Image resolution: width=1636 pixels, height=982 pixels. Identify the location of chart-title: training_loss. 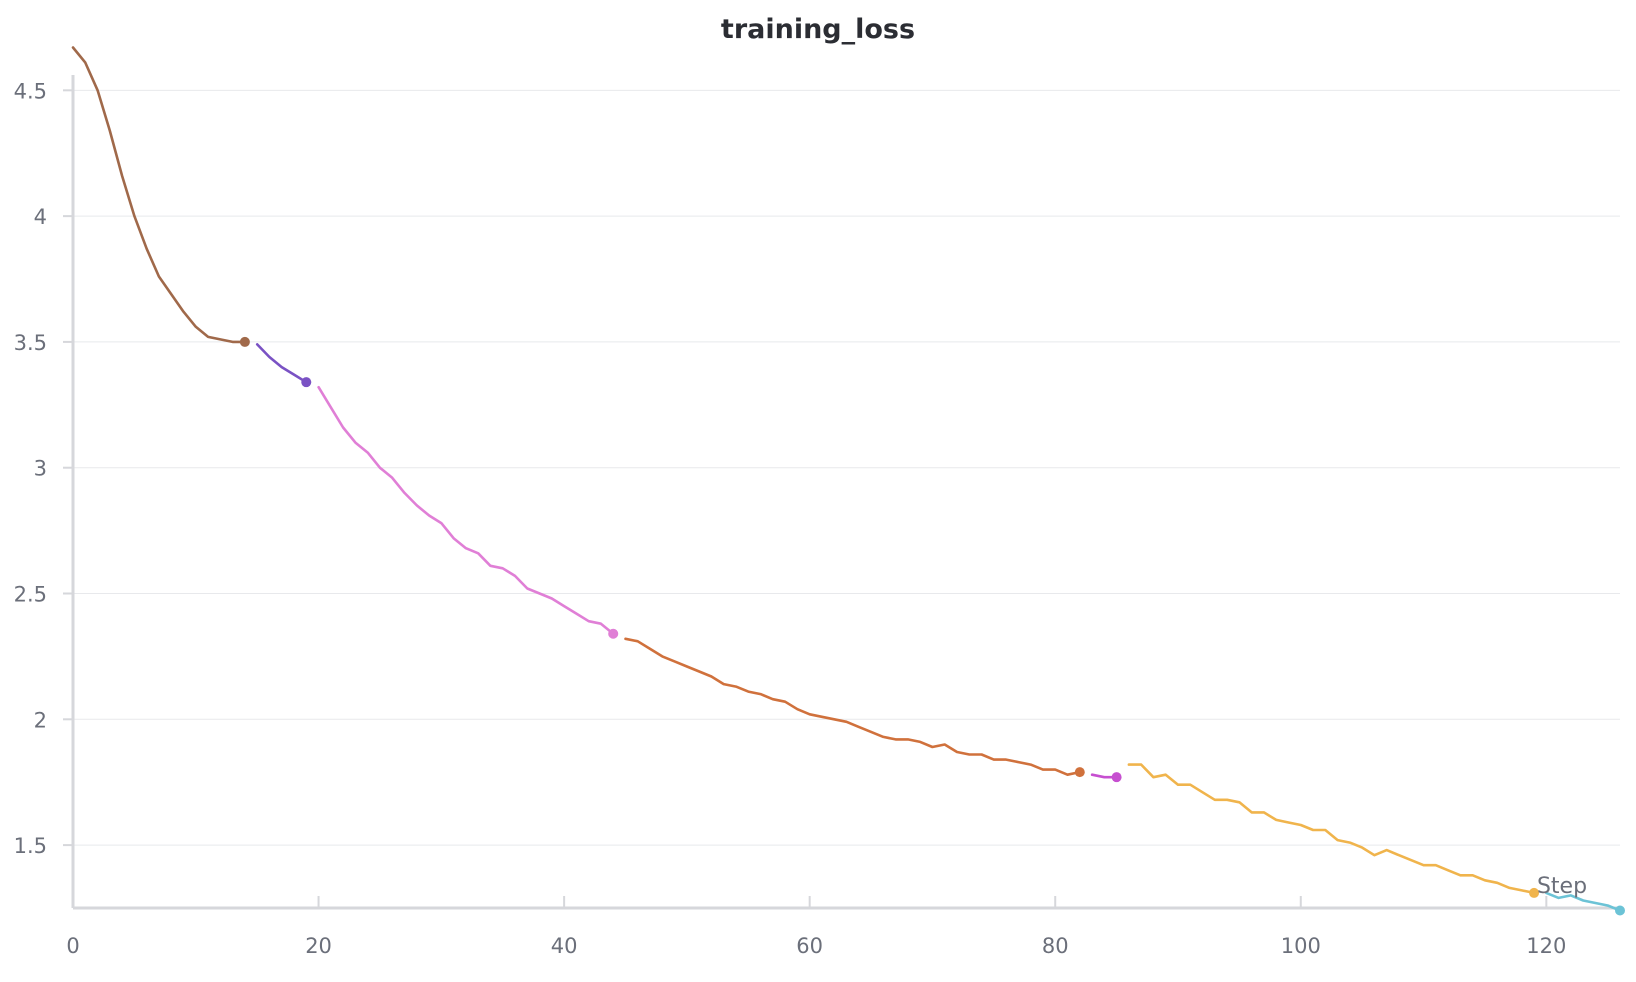
(818, 29).